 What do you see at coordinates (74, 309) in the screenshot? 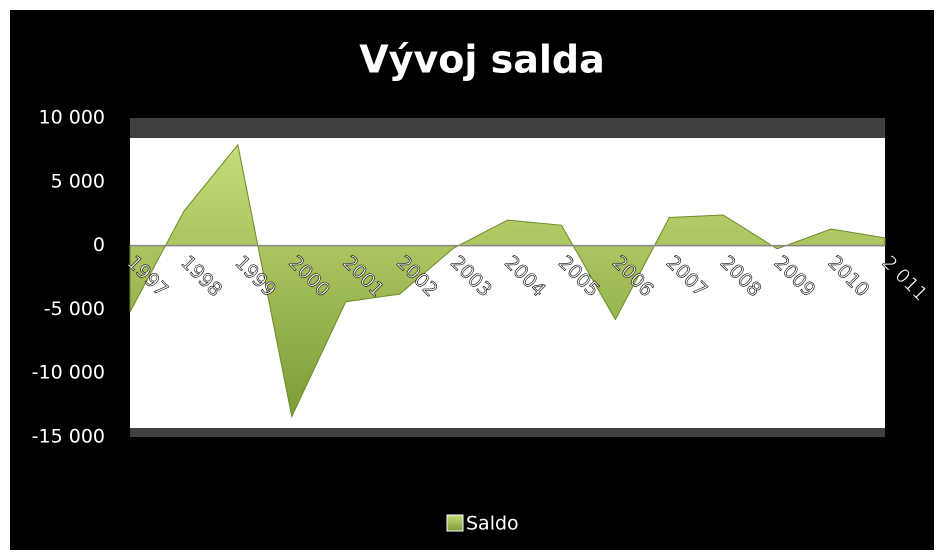
I see `y-tick-label: -5 000` at bounding box center [74, 309].